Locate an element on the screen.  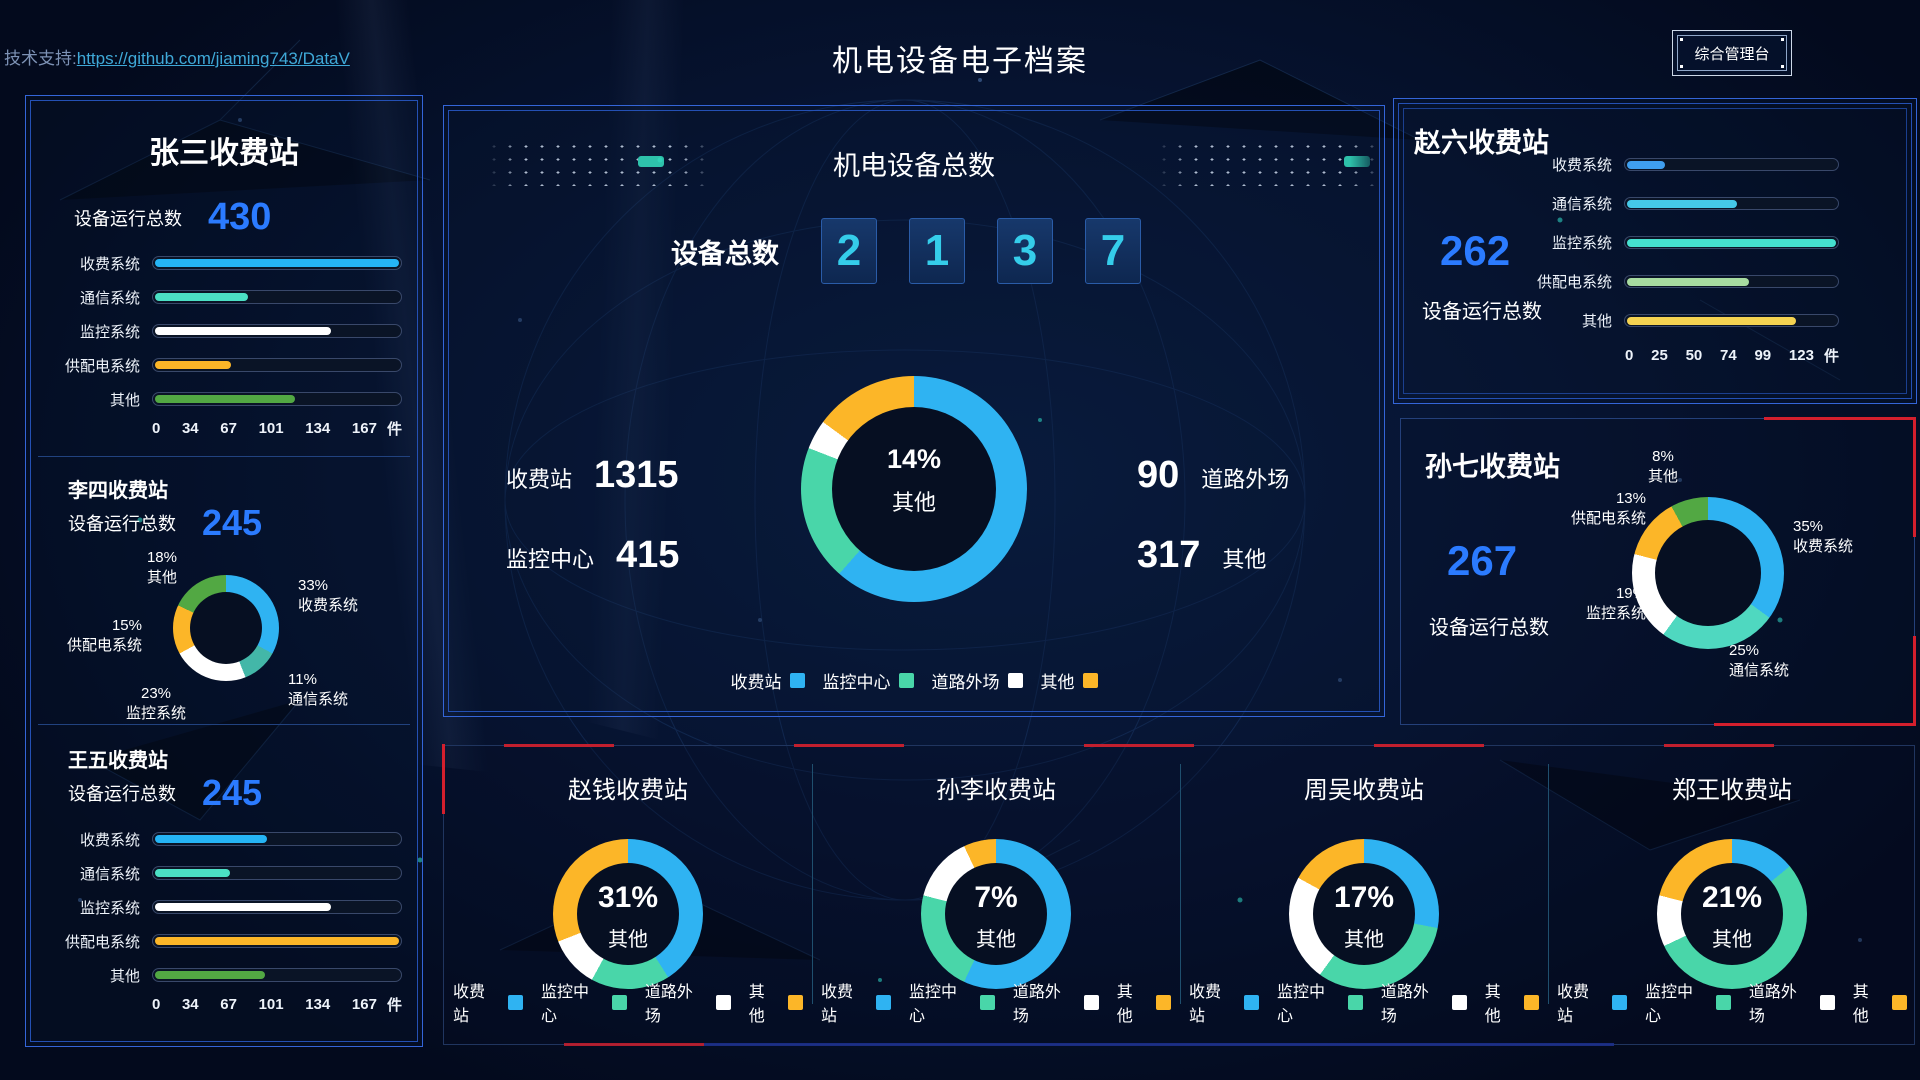
device-total-row: 设备总数 2 1 3 7 is located at coordinates (914, 251).